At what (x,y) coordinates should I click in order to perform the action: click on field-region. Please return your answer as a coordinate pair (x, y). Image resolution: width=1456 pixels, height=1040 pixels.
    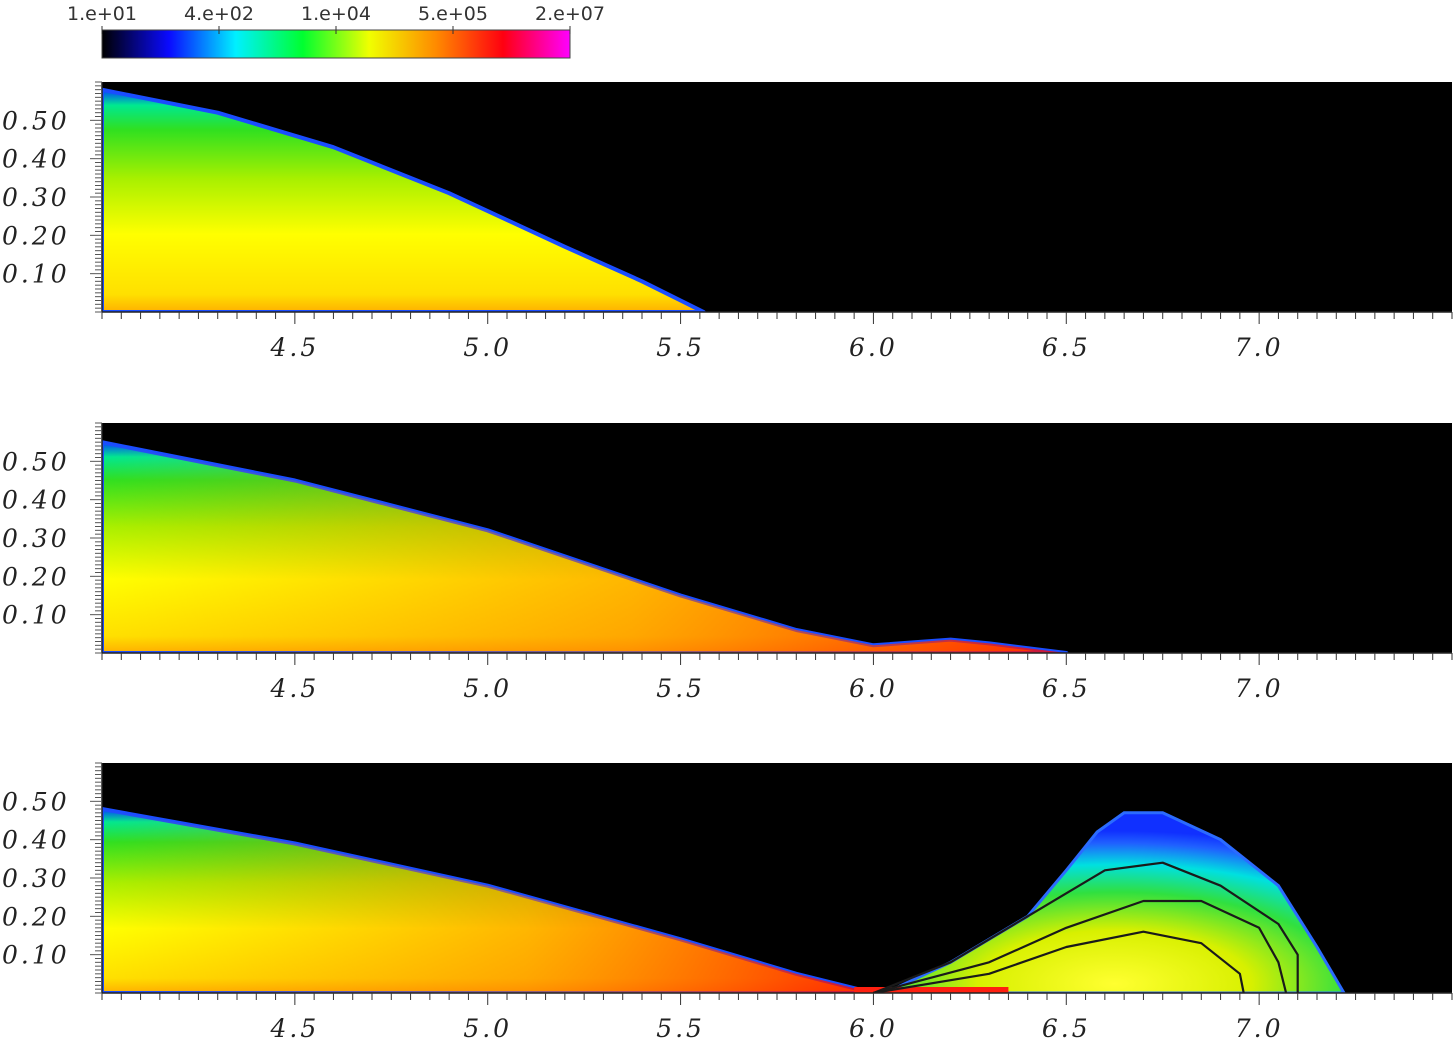
    Looking at the image, I should click on (404, 199).